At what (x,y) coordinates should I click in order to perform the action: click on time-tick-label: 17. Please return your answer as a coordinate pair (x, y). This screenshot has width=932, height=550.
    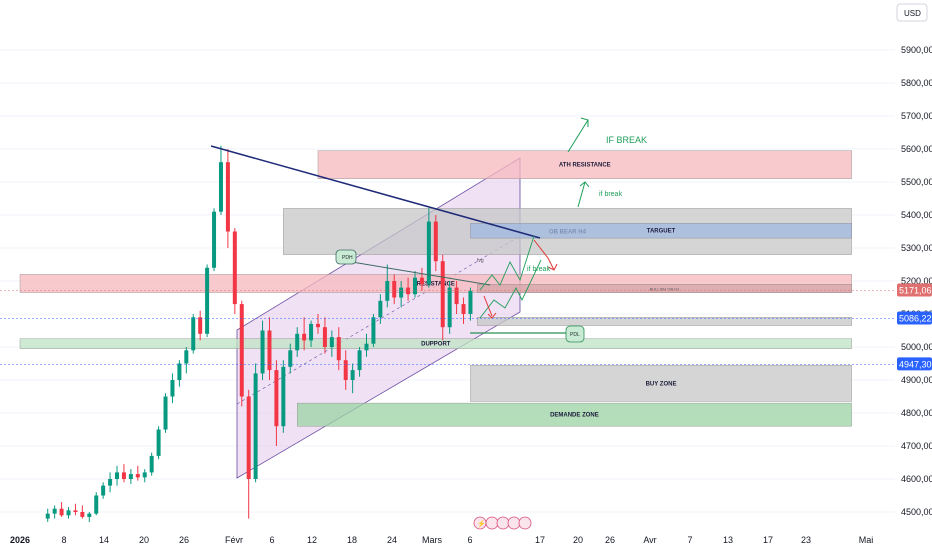
    Looking at the image, I should click on (768, 540).